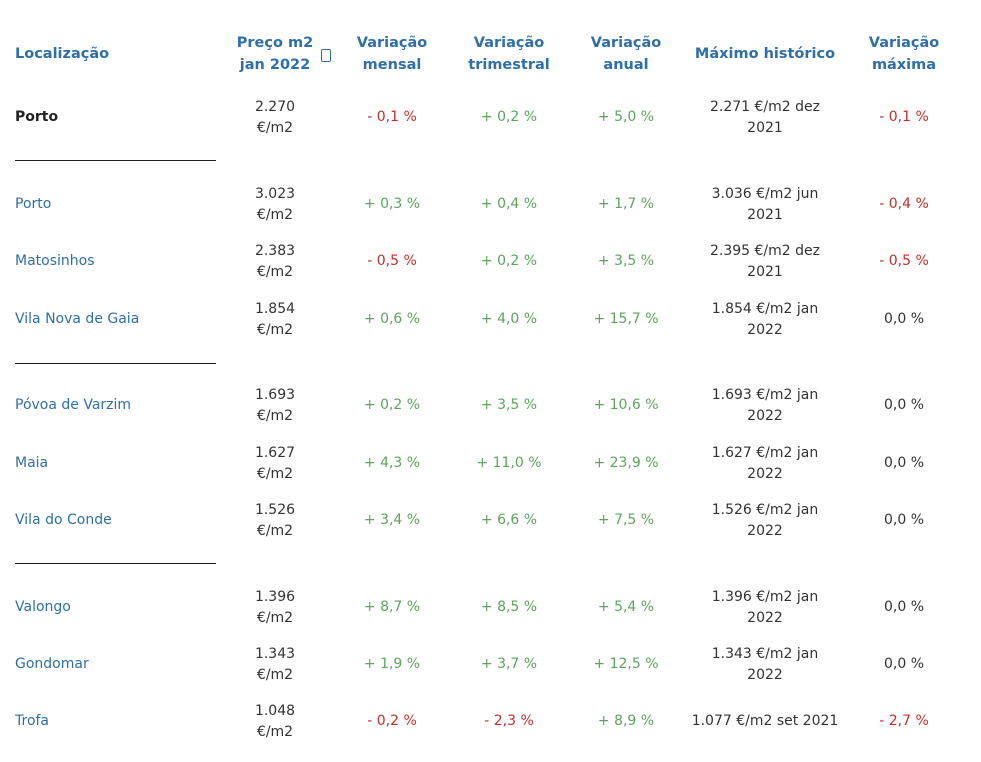 Image resolution: width=981 pixels, height=762 pixels. Describe the element at coordinates (275, 653) in the screenshot. I see `price-cell-line: 1.343` at that location.